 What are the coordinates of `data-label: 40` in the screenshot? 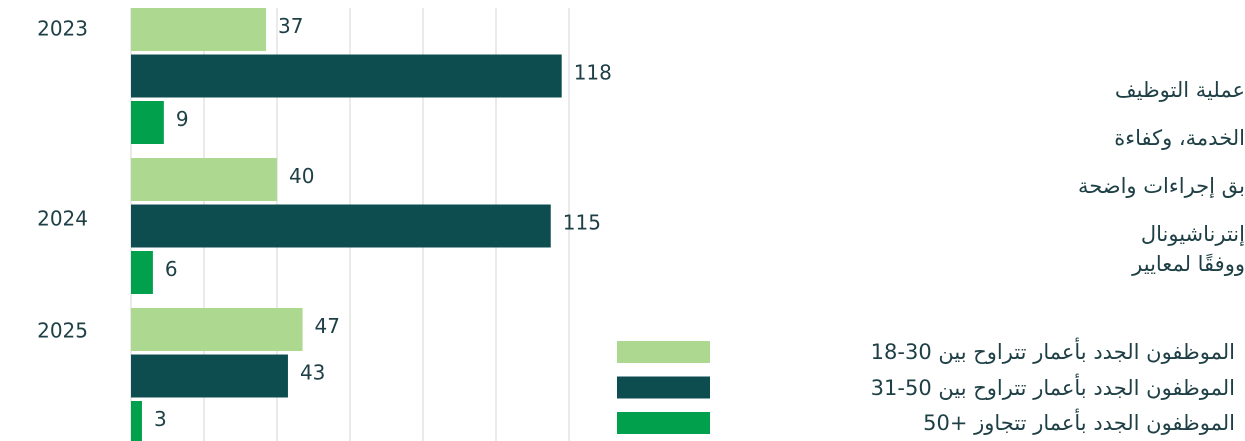 It's located at (301, 176).